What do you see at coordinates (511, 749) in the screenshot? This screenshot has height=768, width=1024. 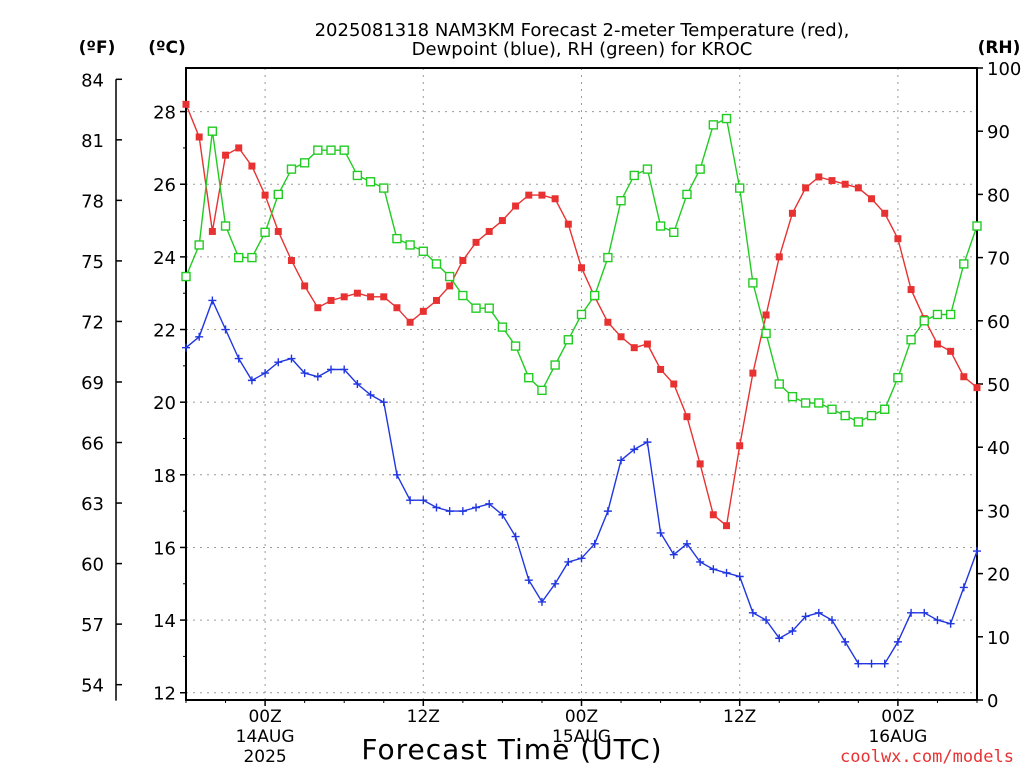 I see `x-axis-title: Forecast Time (UTC)` at bounding box center [511, 749].